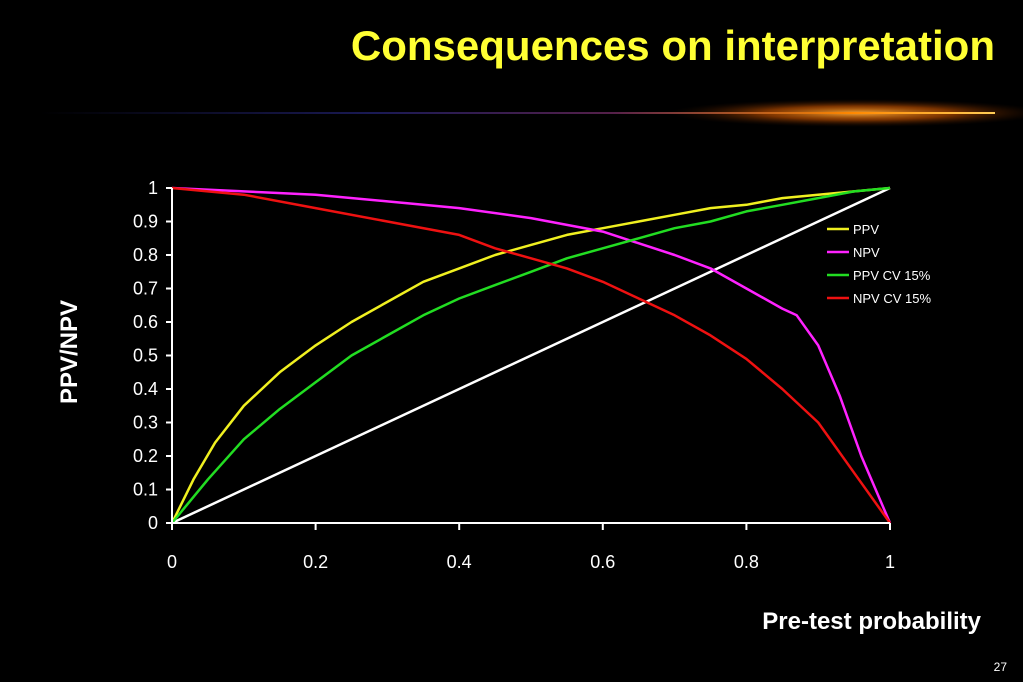 The width and height of the screenshot is (1023, 682). I want to click on x-tick-label: 0.4, so click(459, 562).